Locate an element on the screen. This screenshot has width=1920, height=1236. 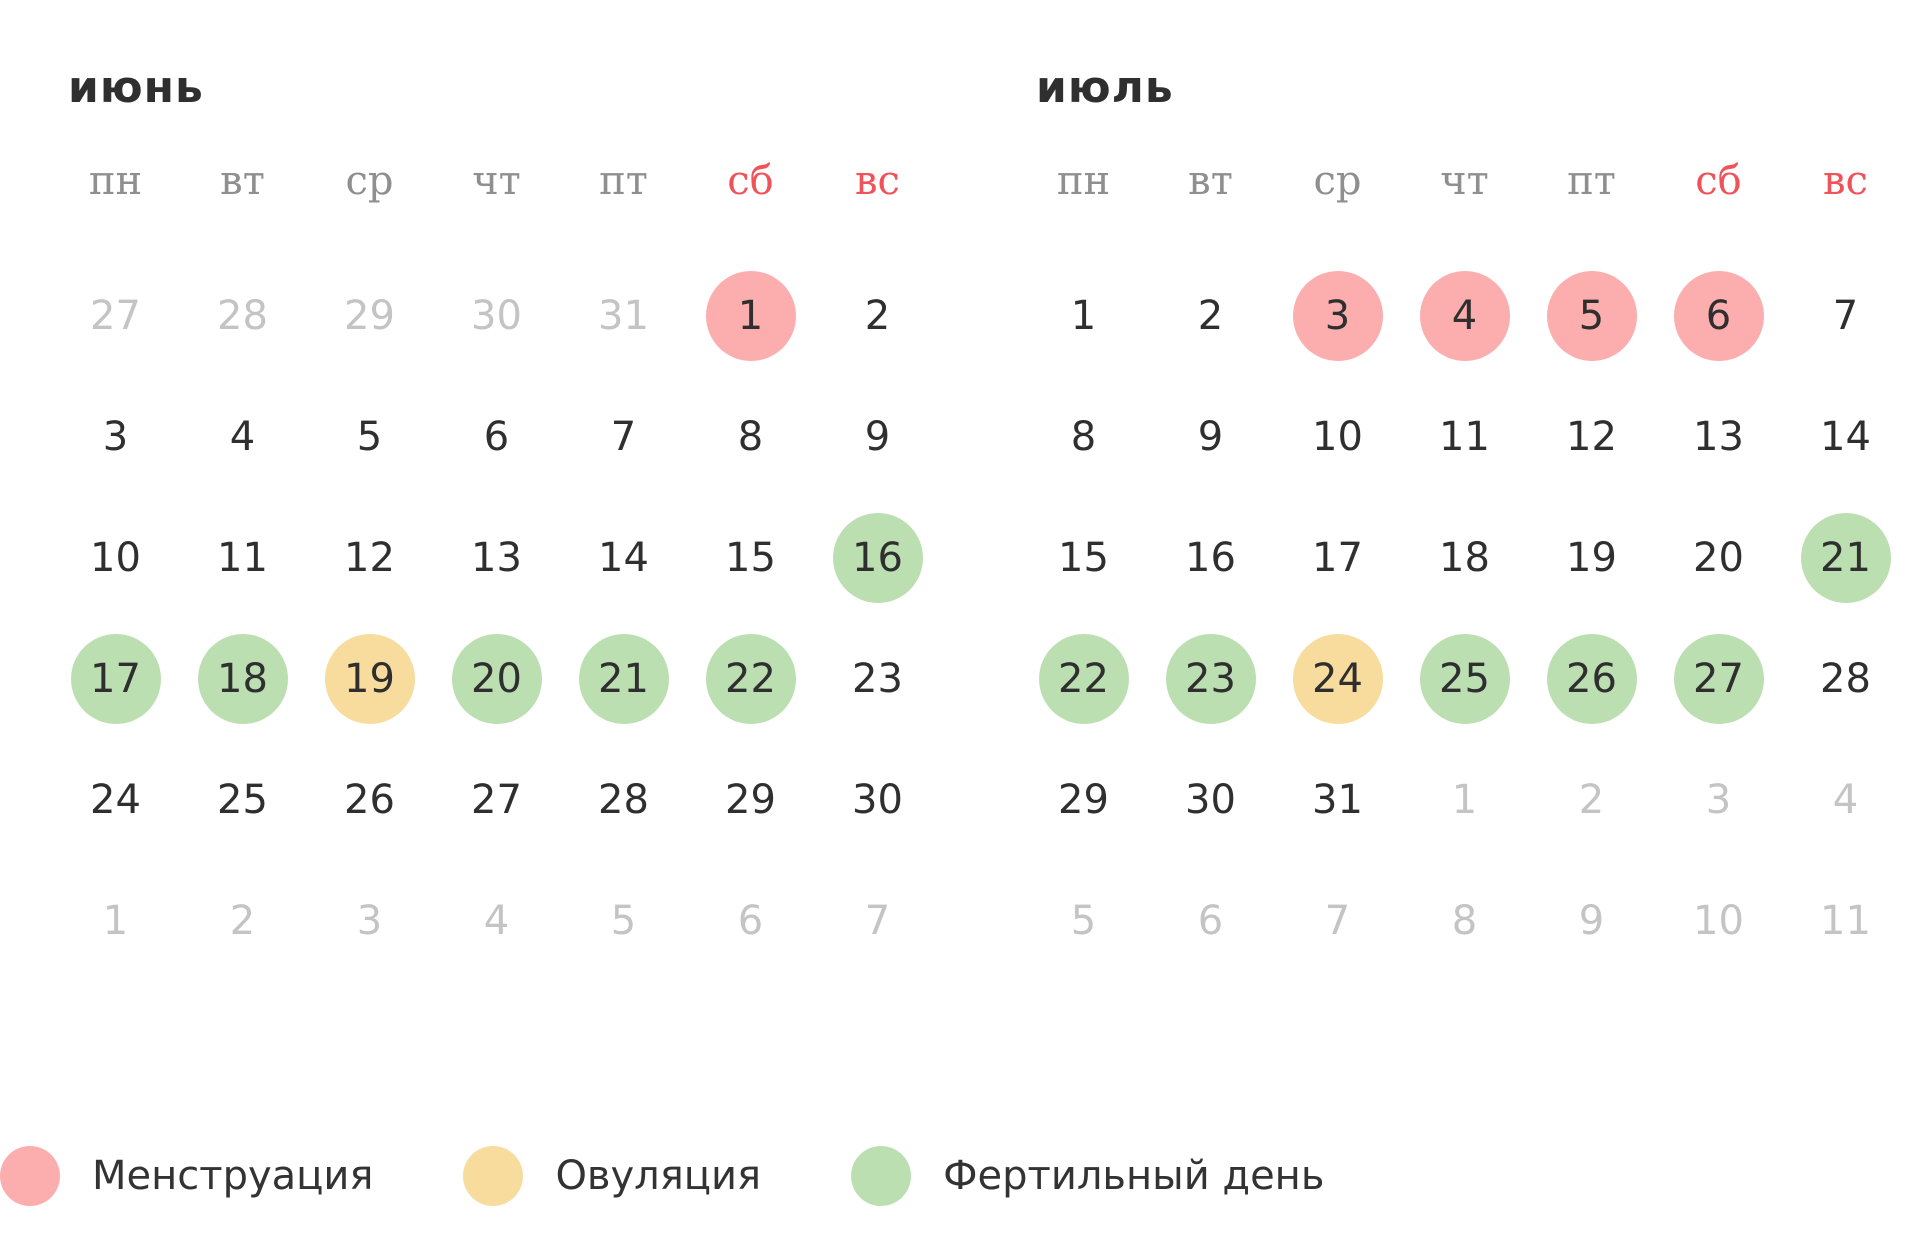
calendar-day-other-month: 11 is located at coordinates (1845, 920).